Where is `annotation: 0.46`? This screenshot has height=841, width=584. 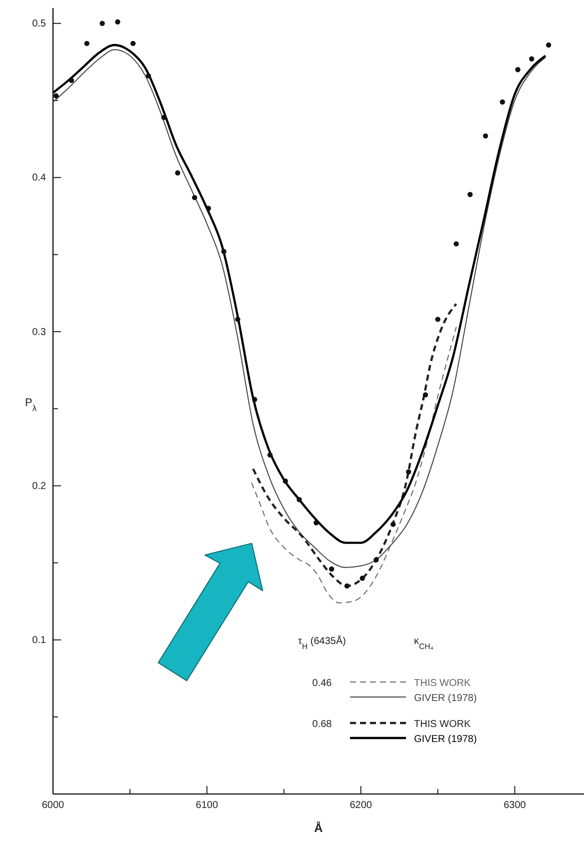
annotation: 0.46 is located at coordinates (322, 683).